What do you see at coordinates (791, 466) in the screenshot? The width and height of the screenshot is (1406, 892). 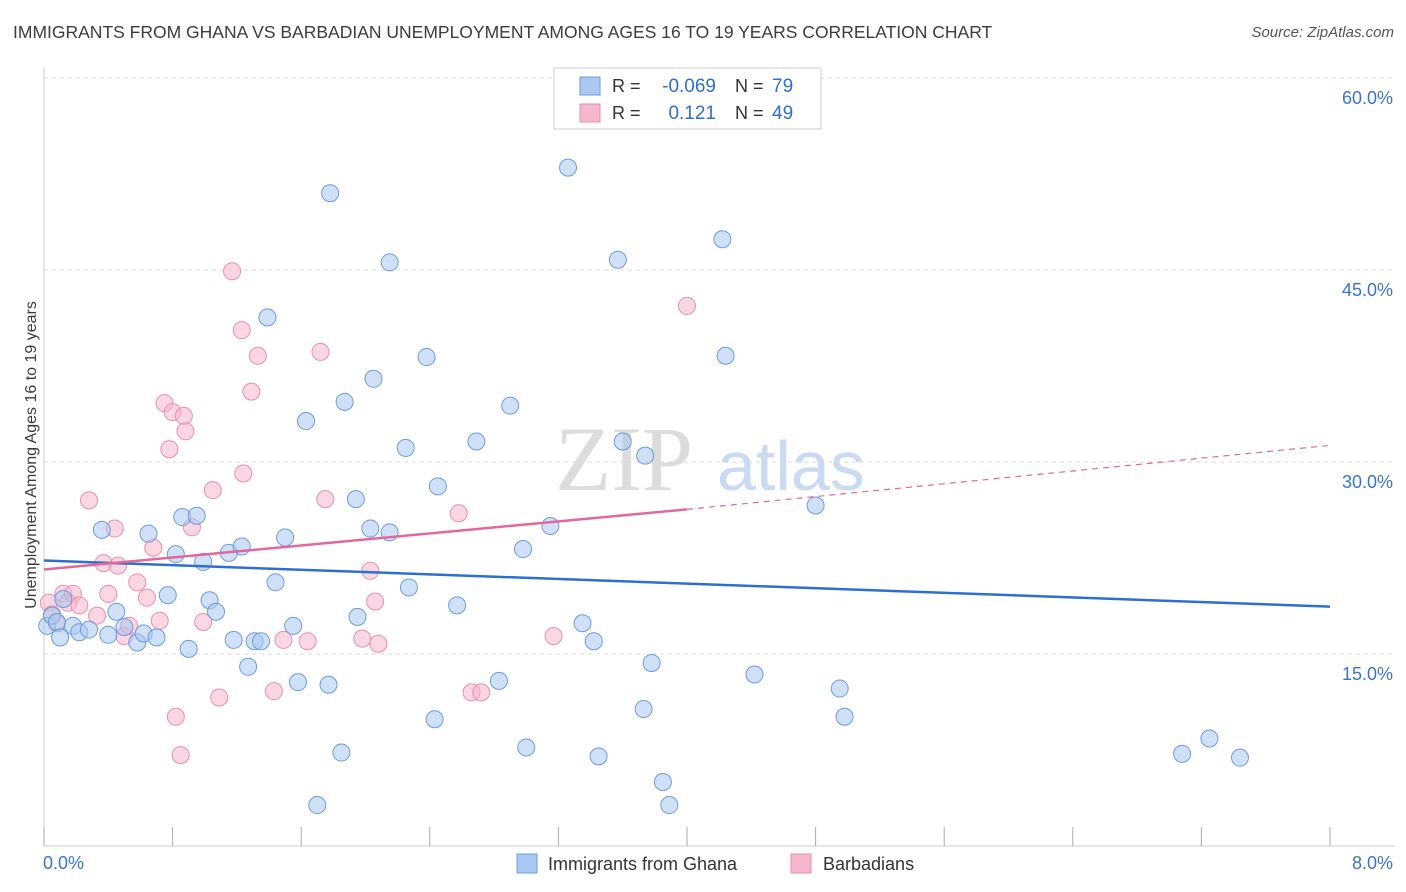 I see `watermark-atlas: atlas` at bounding box center [791, 466].